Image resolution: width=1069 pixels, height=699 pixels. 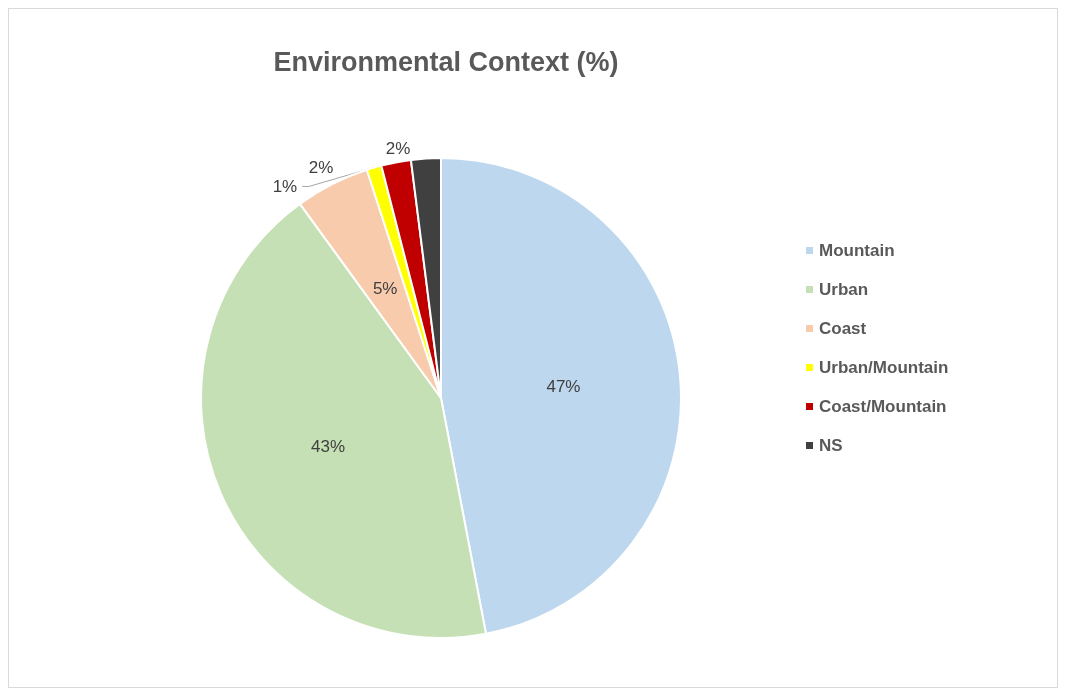 I want to click on legend-label: Urban/Mountain, so click(x=884, y=367).